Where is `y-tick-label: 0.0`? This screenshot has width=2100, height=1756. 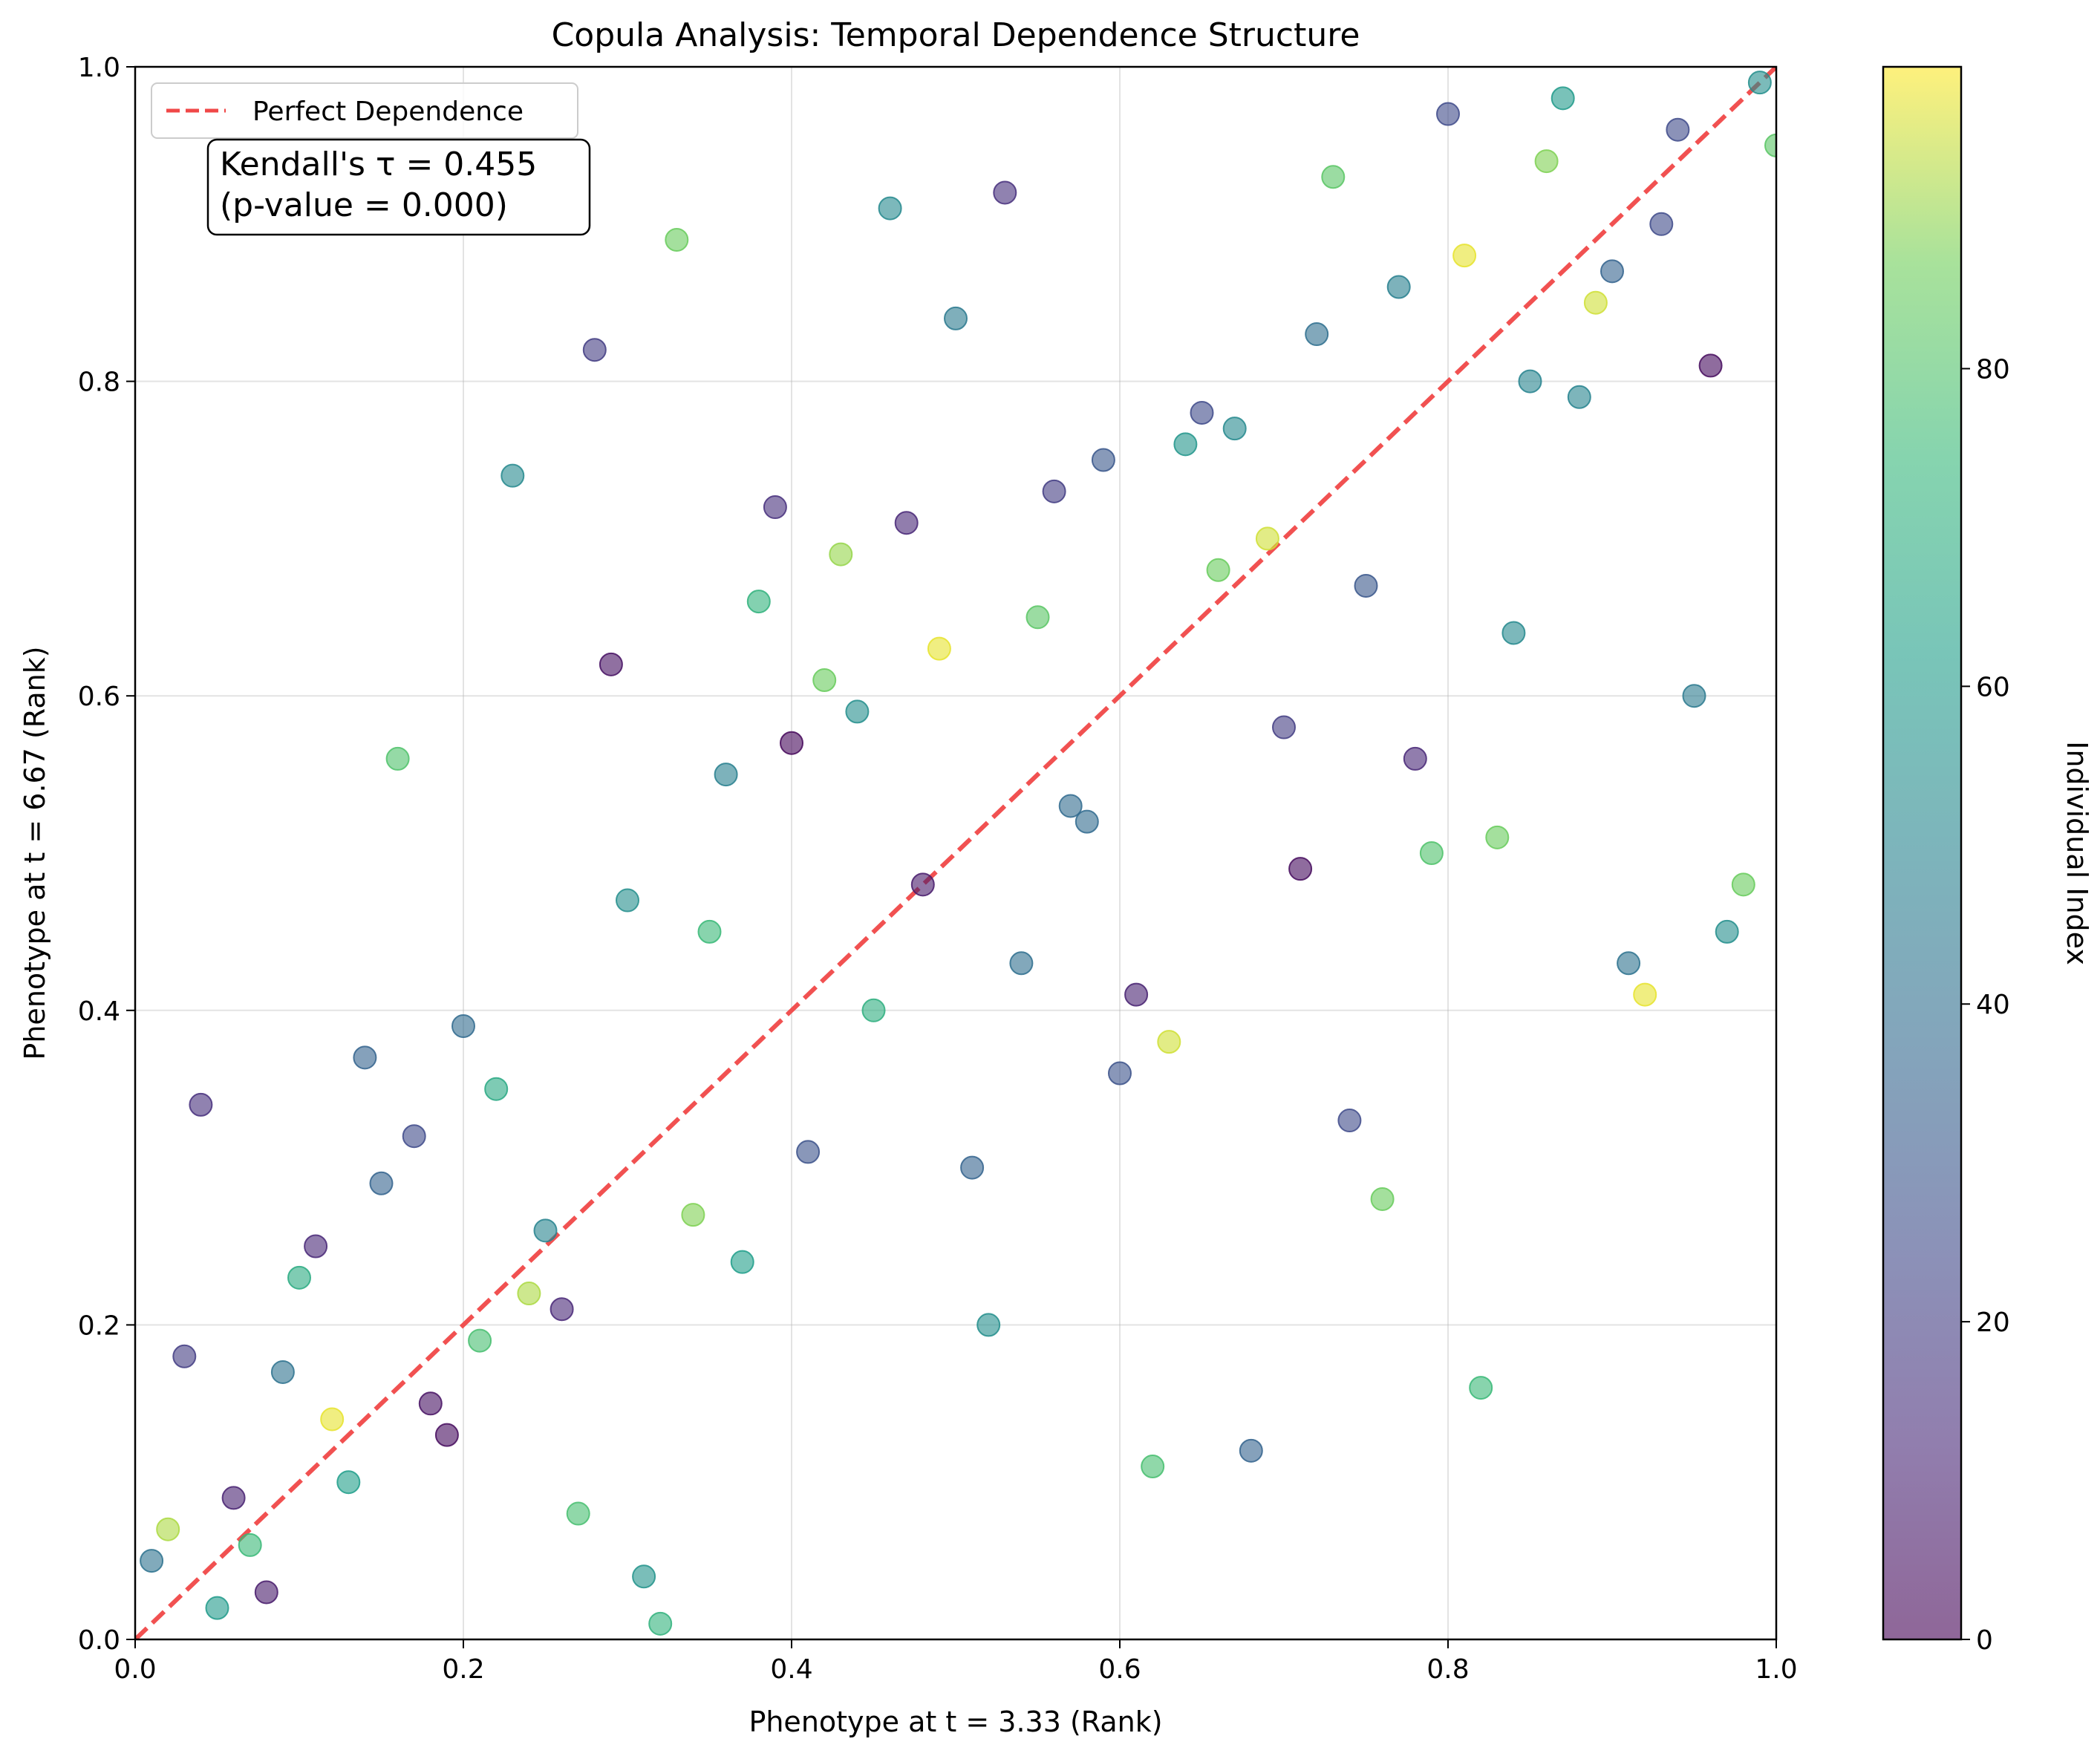 y-tick-label: 0.0 is located at coordinates (99, 1640).